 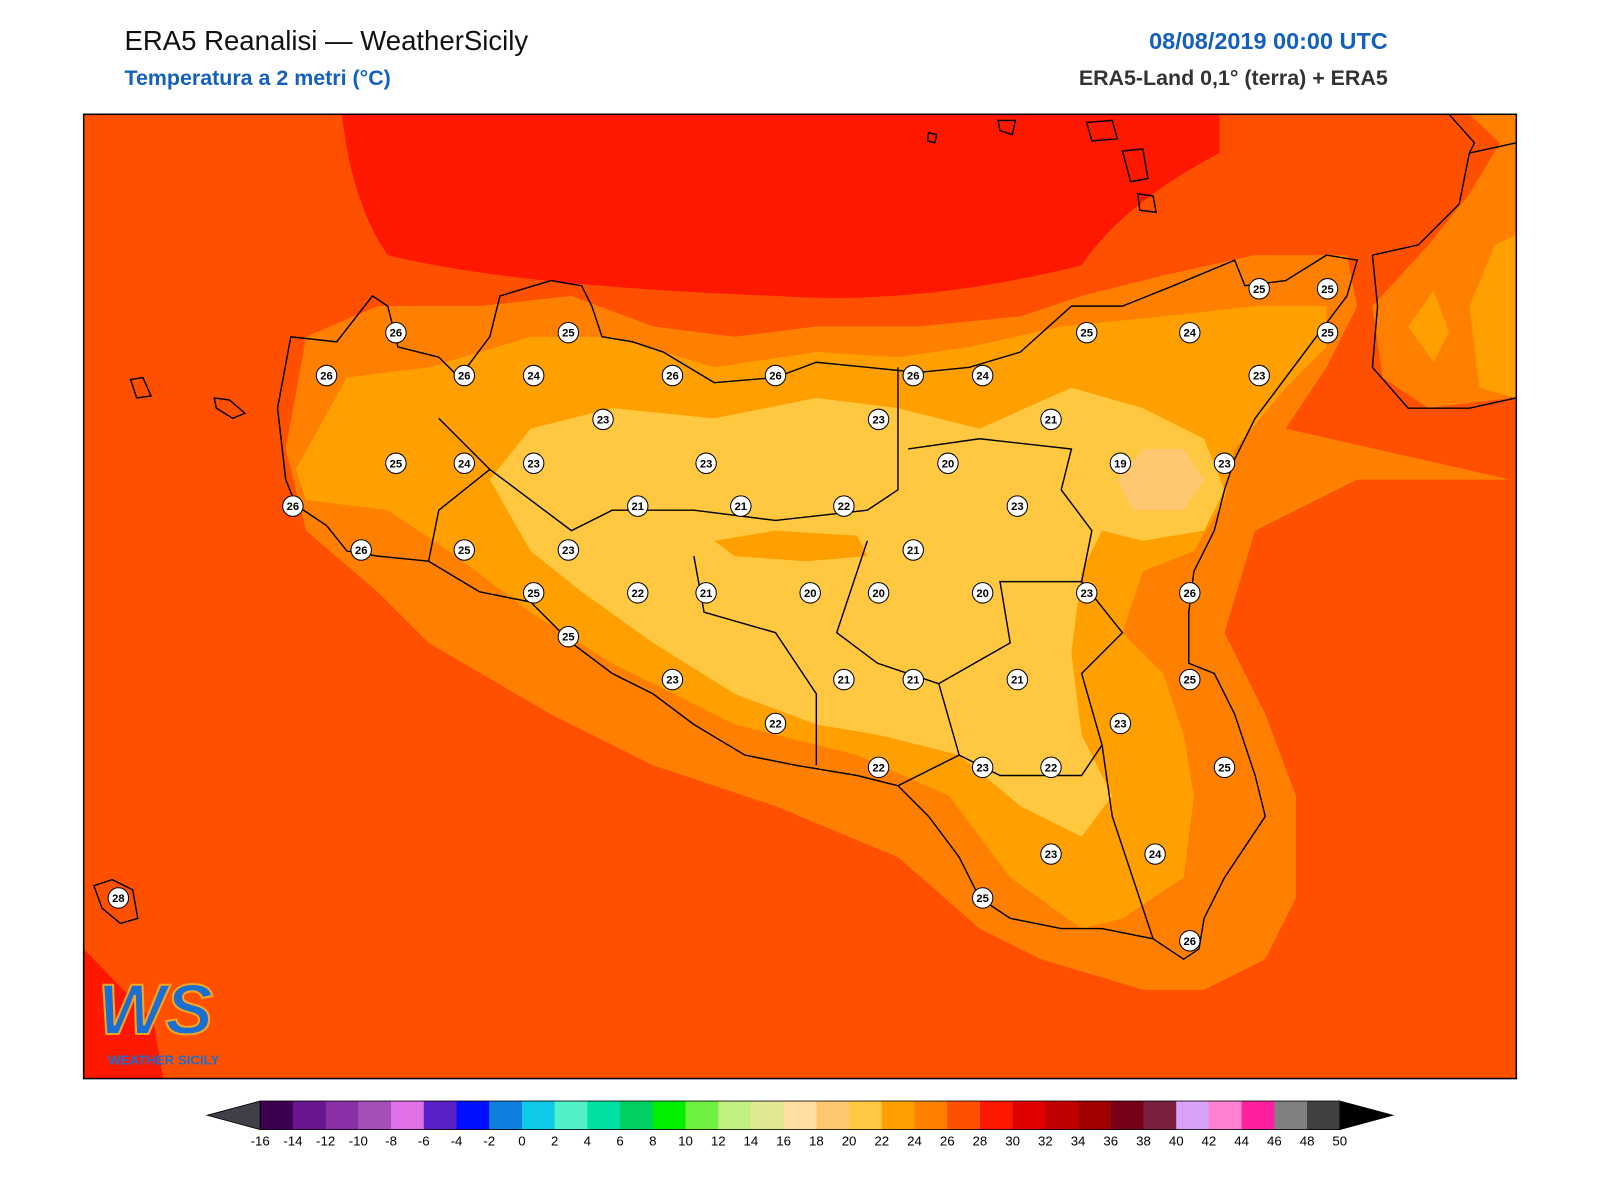 I want to click on colorbar-tick-label: 4, so click(x=587, y=1140).